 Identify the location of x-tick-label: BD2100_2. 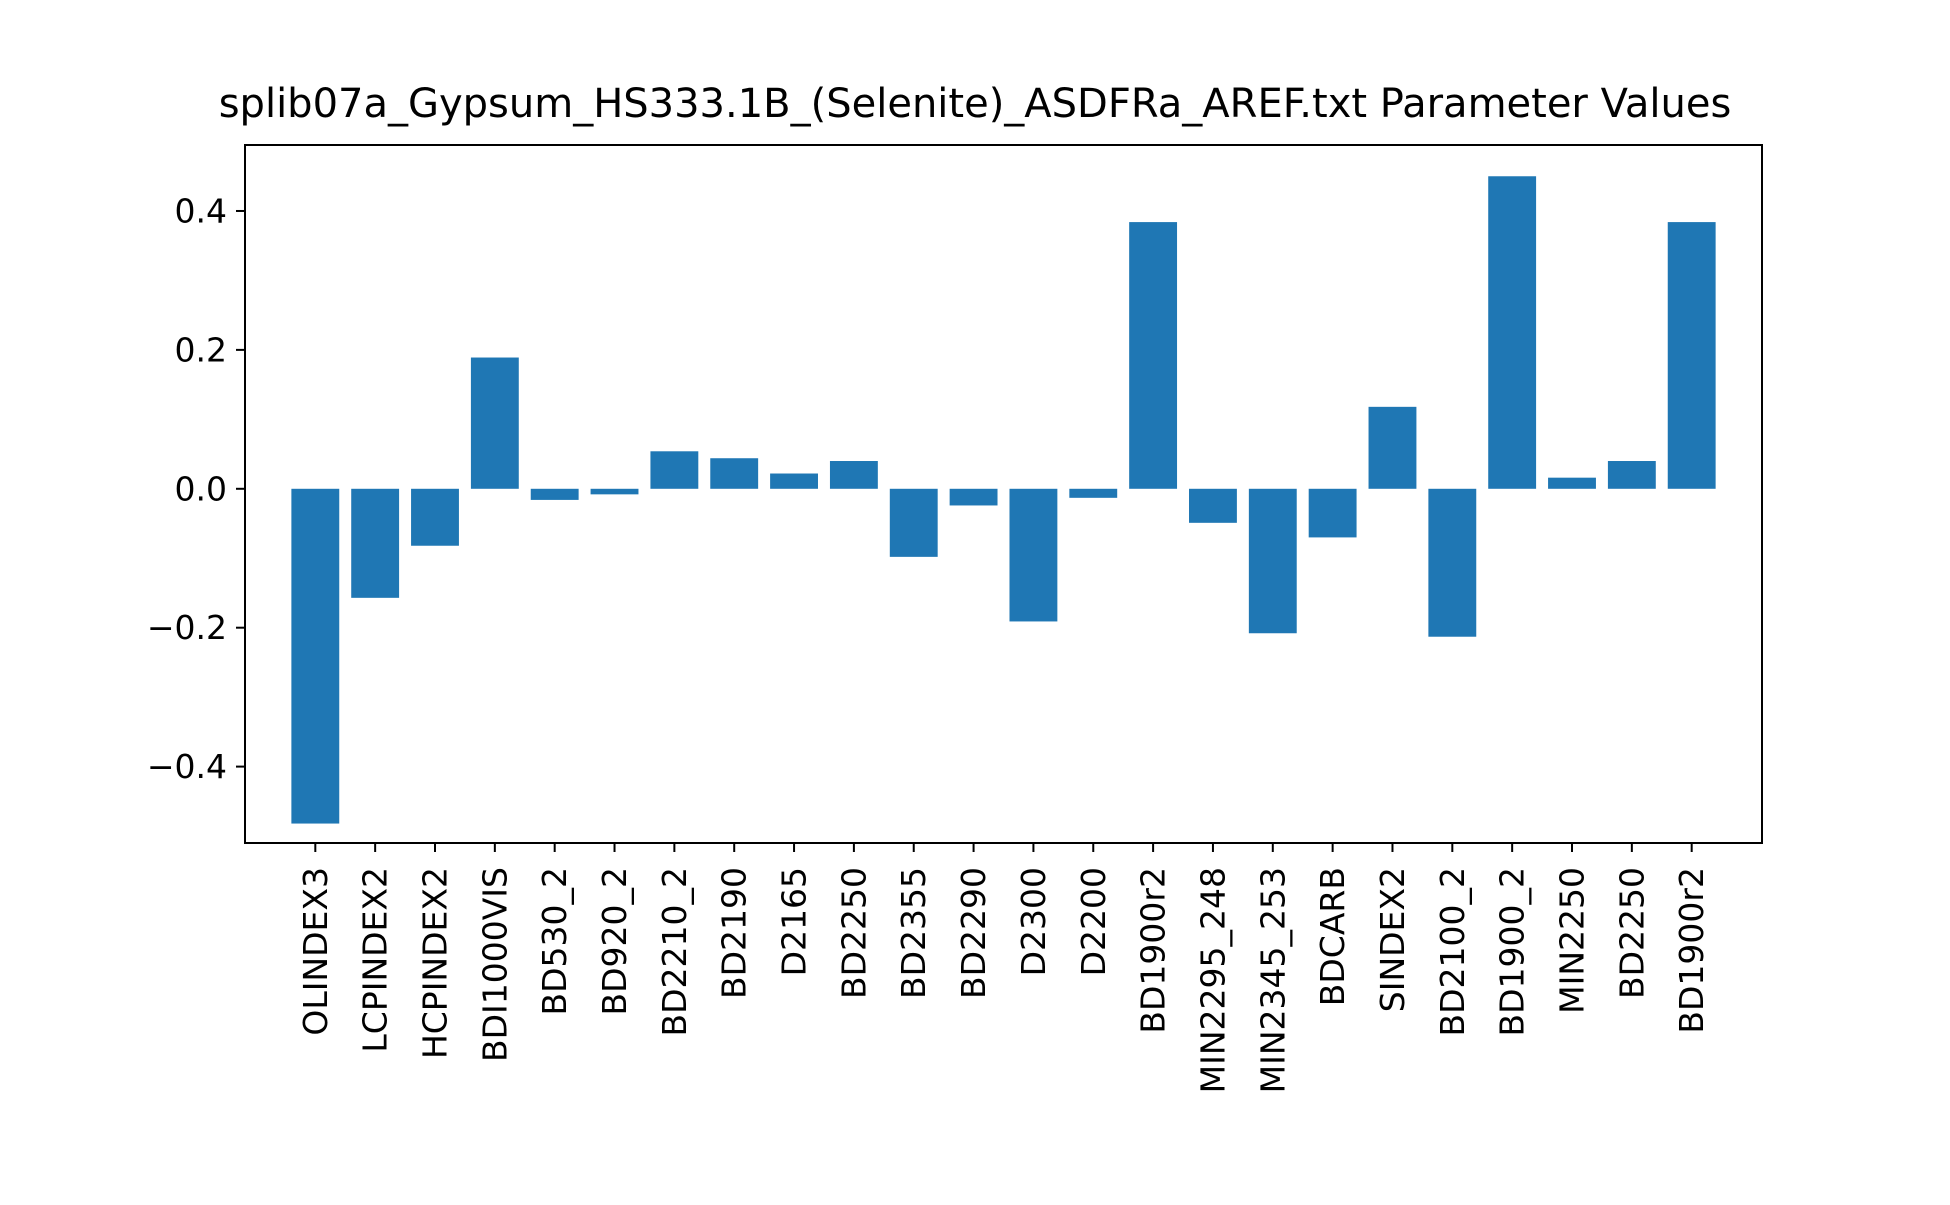
(1452, 952).